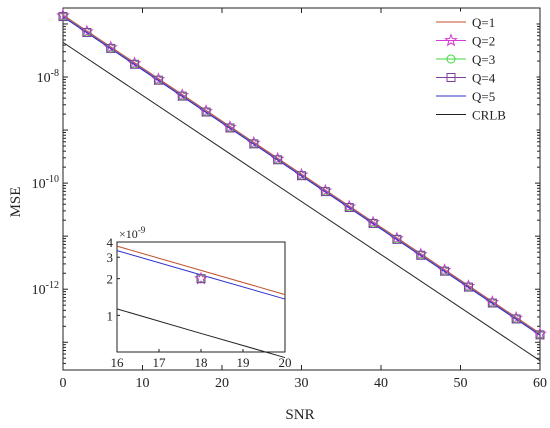 Image resolution: width=550 pixels, height=428 pixels. What do you see at coordinates (110, 279) in the screenshot?
I see `inset-y-tick-label: 2` at bounding box center [110, 279].